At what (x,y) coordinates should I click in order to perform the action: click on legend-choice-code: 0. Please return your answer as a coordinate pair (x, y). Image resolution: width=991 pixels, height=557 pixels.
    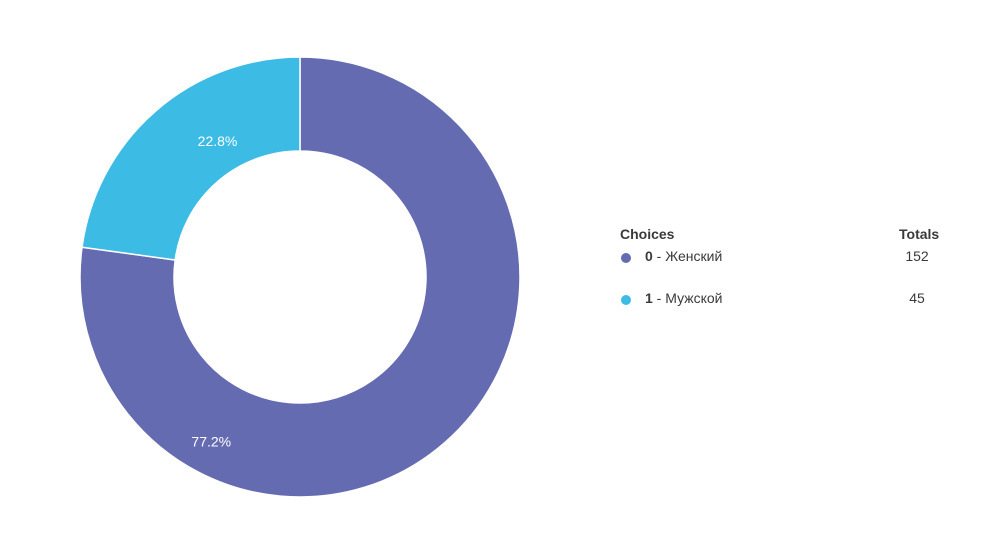
    Looking at the image, I should click on (649, 256).